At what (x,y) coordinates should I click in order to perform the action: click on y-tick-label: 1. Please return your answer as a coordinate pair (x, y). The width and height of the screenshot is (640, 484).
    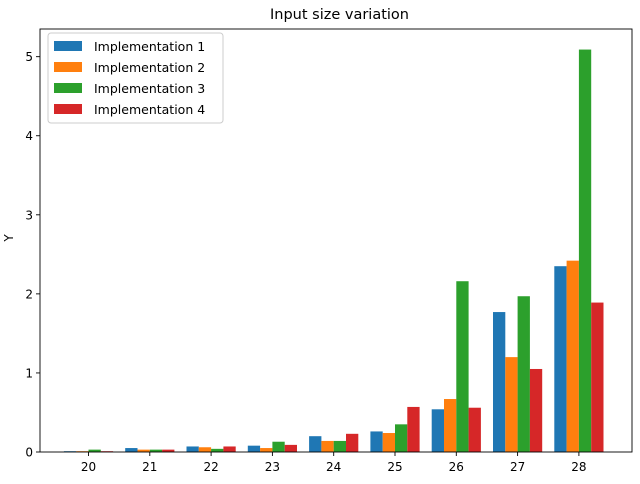
    Looking at the image, I should click on (29, 373).